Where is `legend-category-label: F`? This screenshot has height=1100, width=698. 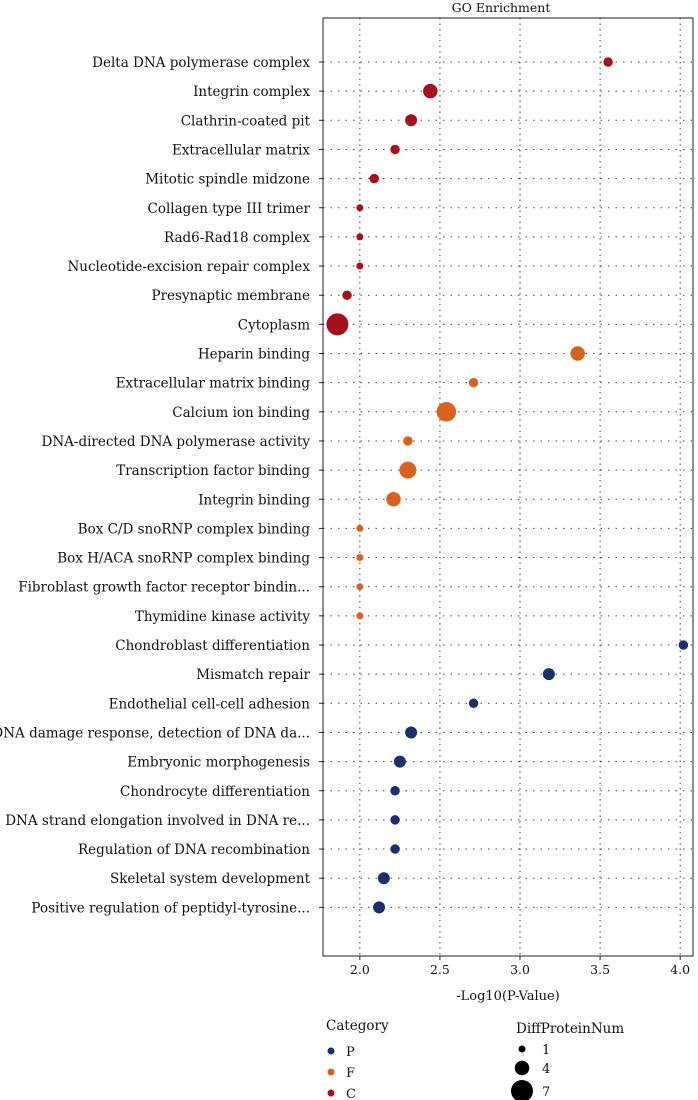
legend-category-label: F is located at coordinates (350, 1073).